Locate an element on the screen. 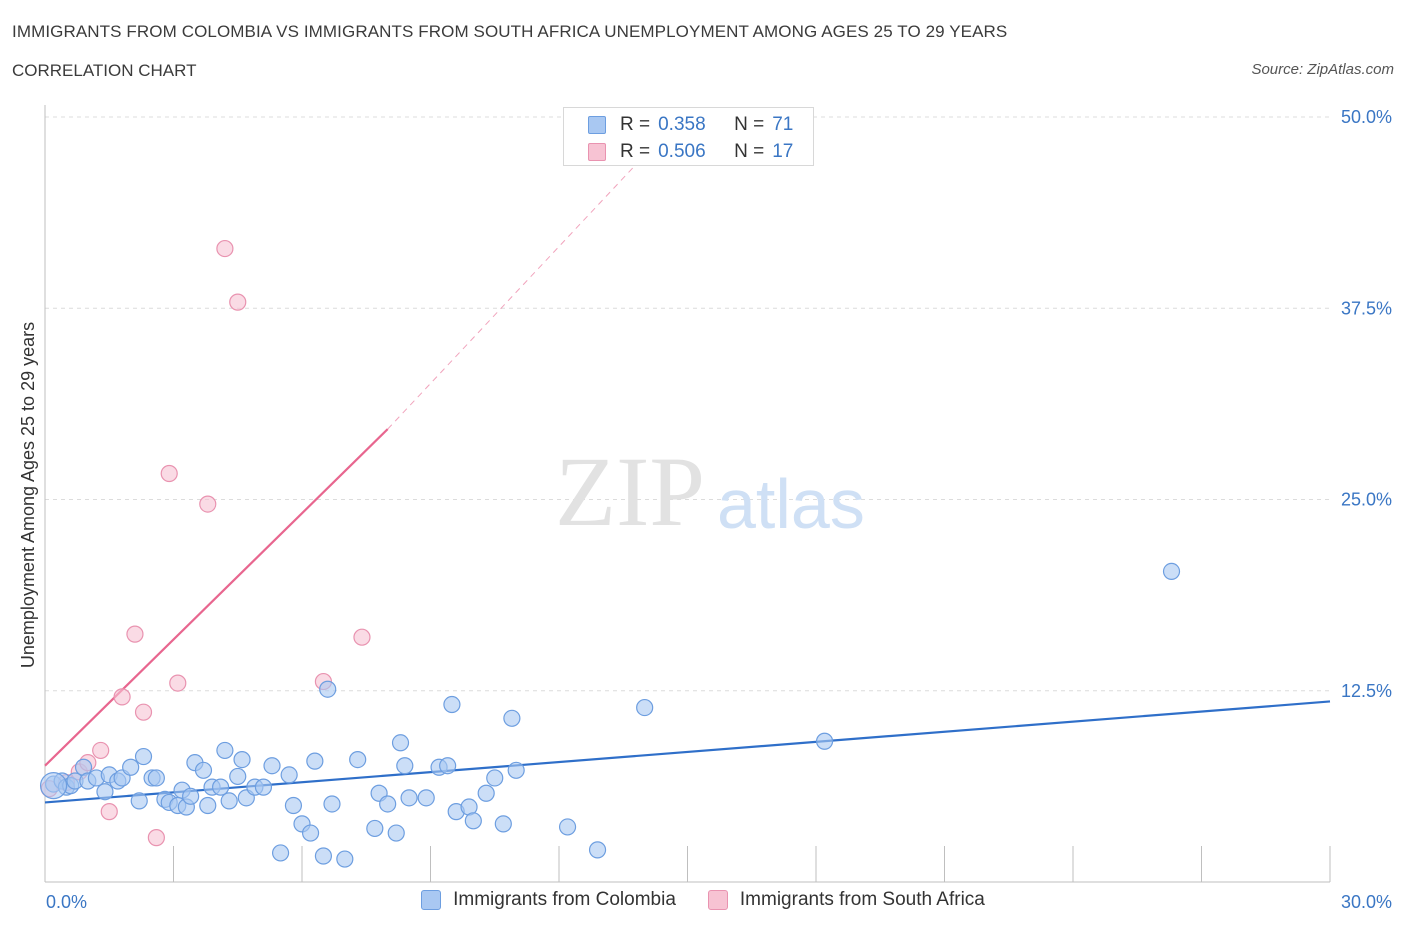 This screenshot has width=1406, height=930. legend-r-value-colombia: 0.358 is located at coordinates (682, 124).